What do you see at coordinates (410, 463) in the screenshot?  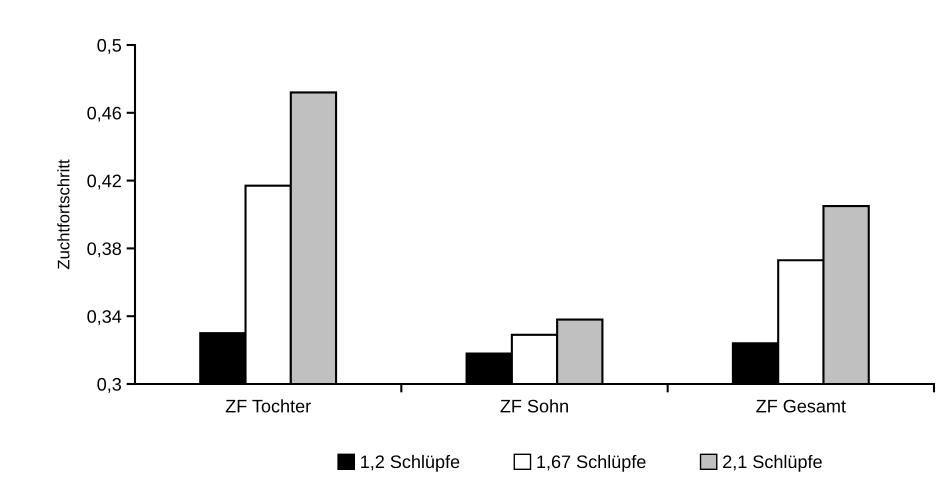 I see `legend-label: 1,2 Schlüpfe` at bounding box center [410, 463].